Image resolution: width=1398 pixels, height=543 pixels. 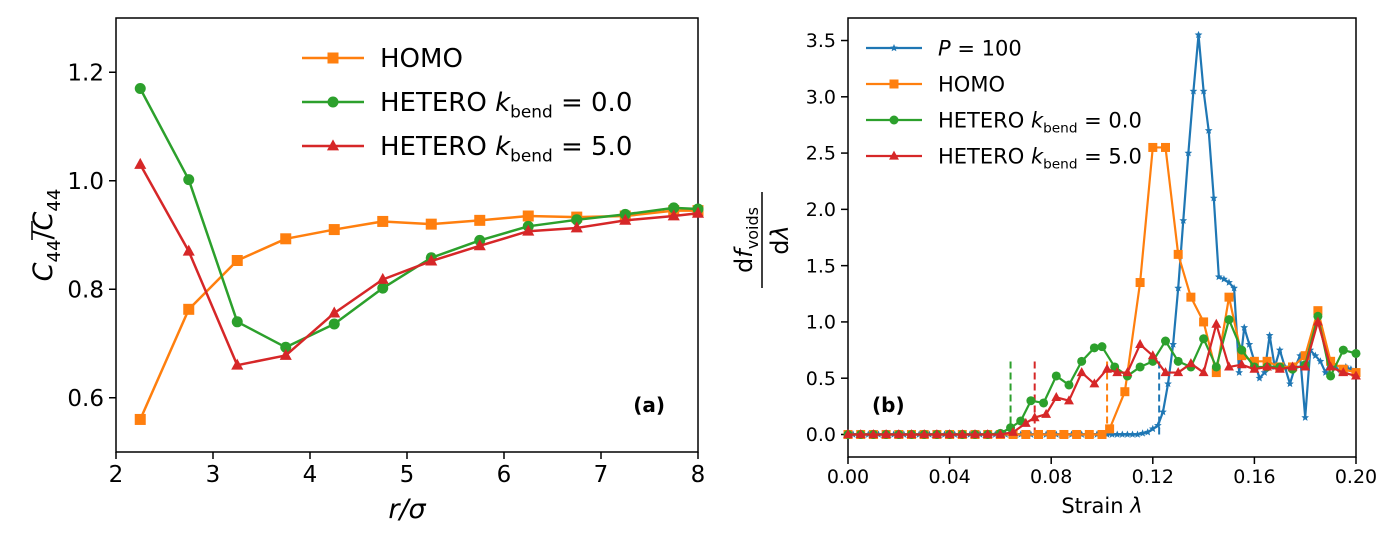 What do you see at coordinates (821, 435) in the screenshot?
I see `y-tick-label: 0.0` at bounding box center [821, 435].